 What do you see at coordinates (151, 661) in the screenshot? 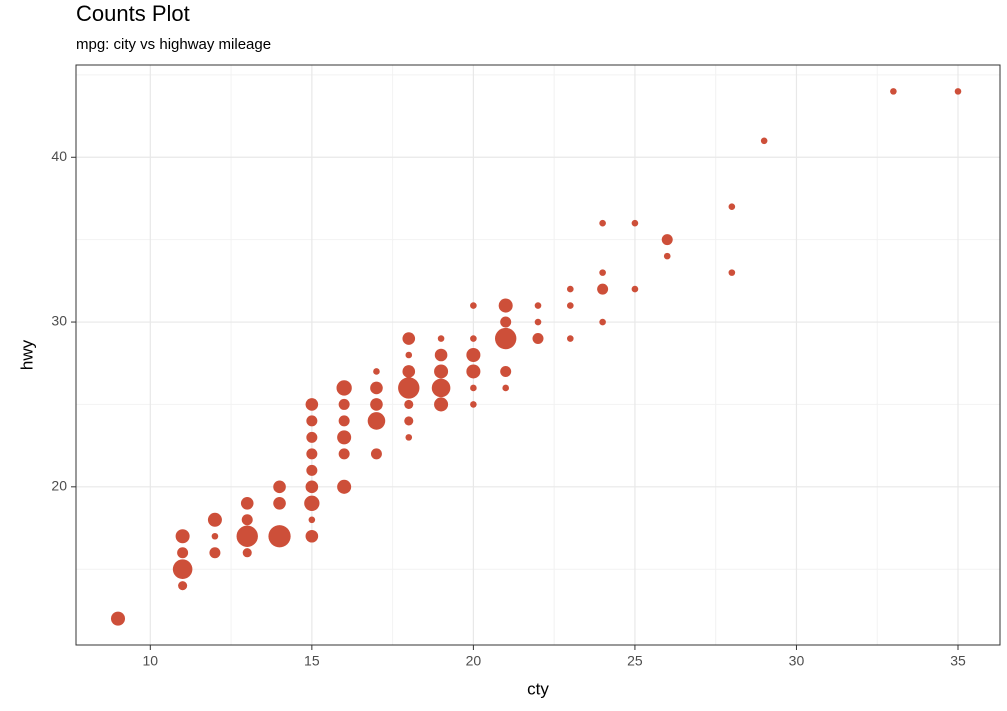
I see `x-tick-label: 10` at bounding box center [151, 661].